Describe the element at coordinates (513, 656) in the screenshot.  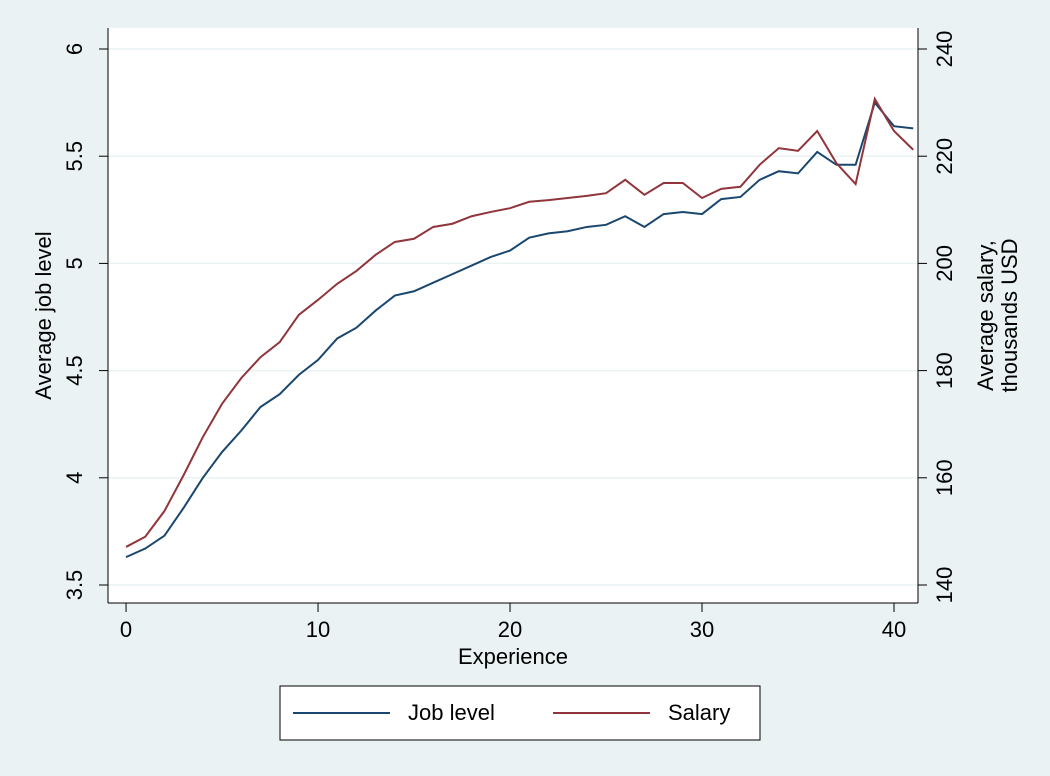
I see `x-axis-title: Experience` at that location.